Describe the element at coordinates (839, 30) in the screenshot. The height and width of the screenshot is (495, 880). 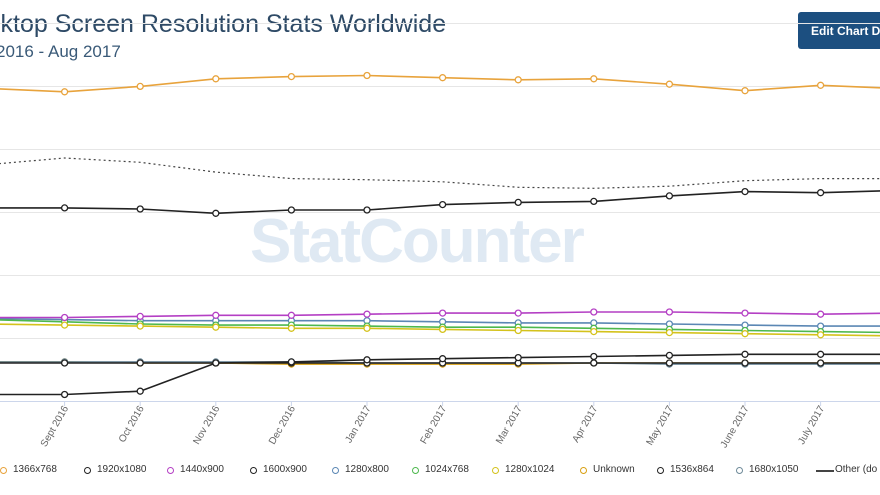
I see `edit-chart-data-button: Edit Chart D` at that location.